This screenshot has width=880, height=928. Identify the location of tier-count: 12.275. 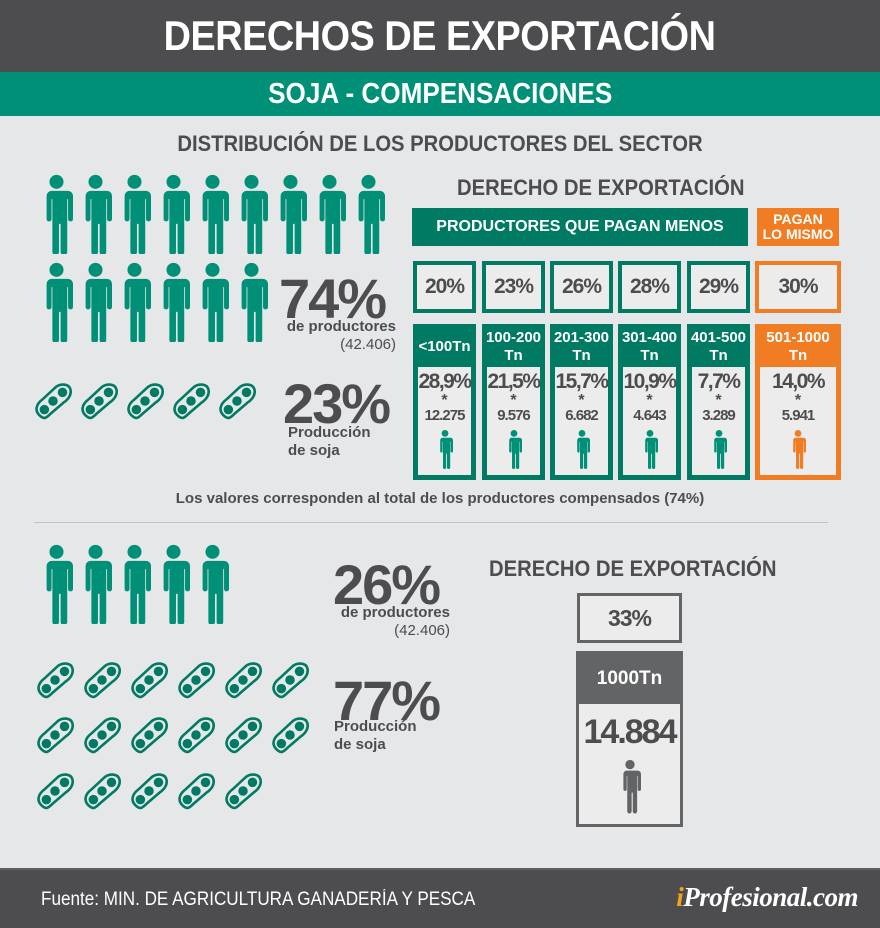
(445, 415).